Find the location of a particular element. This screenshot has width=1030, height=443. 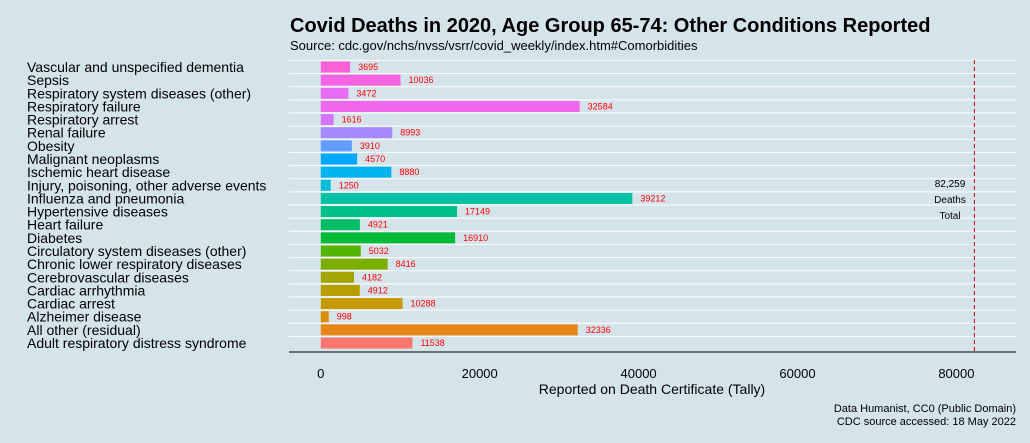

category-label: Adult respiratory distress syndrome is located at coordinates (137, 343).